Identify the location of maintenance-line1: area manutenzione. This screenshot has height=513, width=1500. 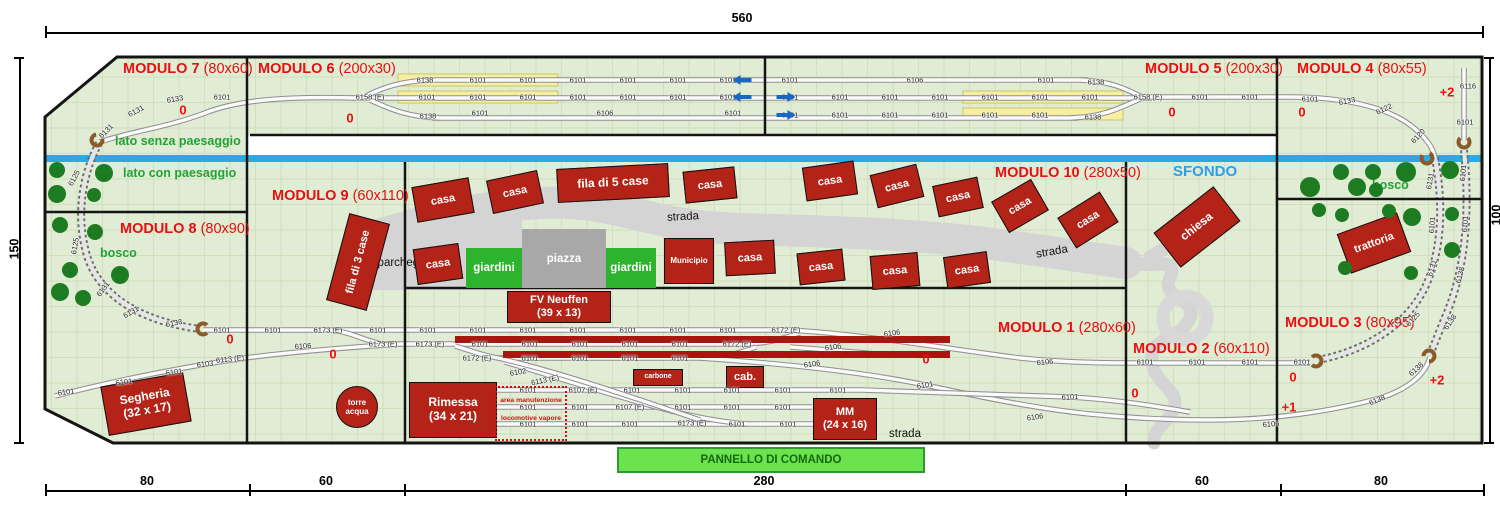
(531, 400).